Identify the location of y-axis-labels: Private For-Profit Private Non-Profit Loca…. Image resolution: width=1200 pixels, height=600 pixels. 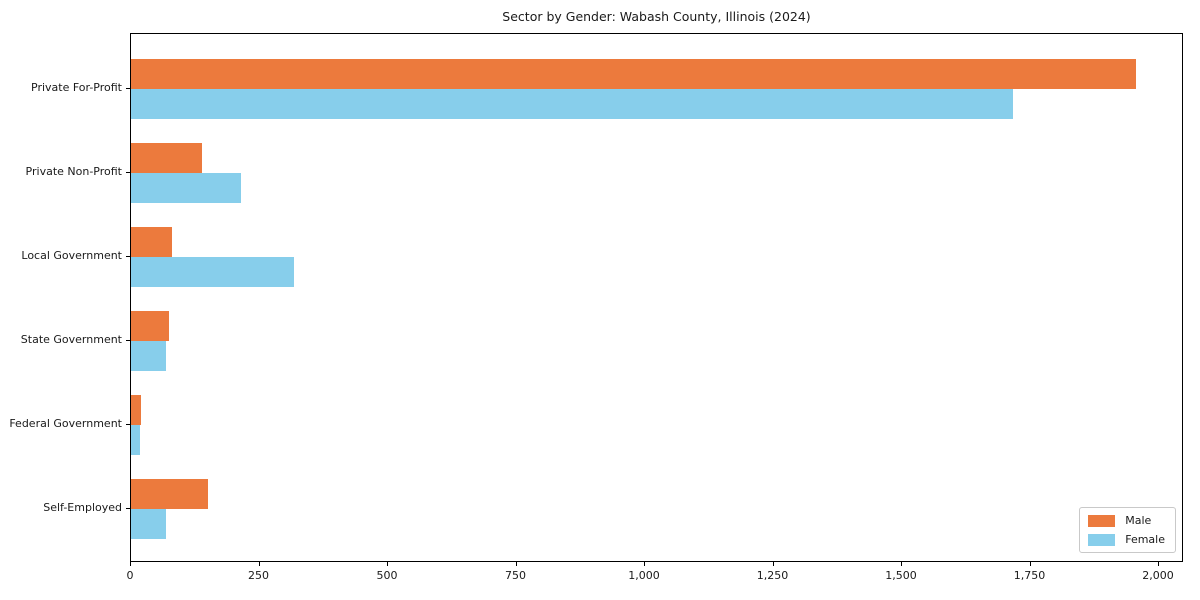
(61, 297).